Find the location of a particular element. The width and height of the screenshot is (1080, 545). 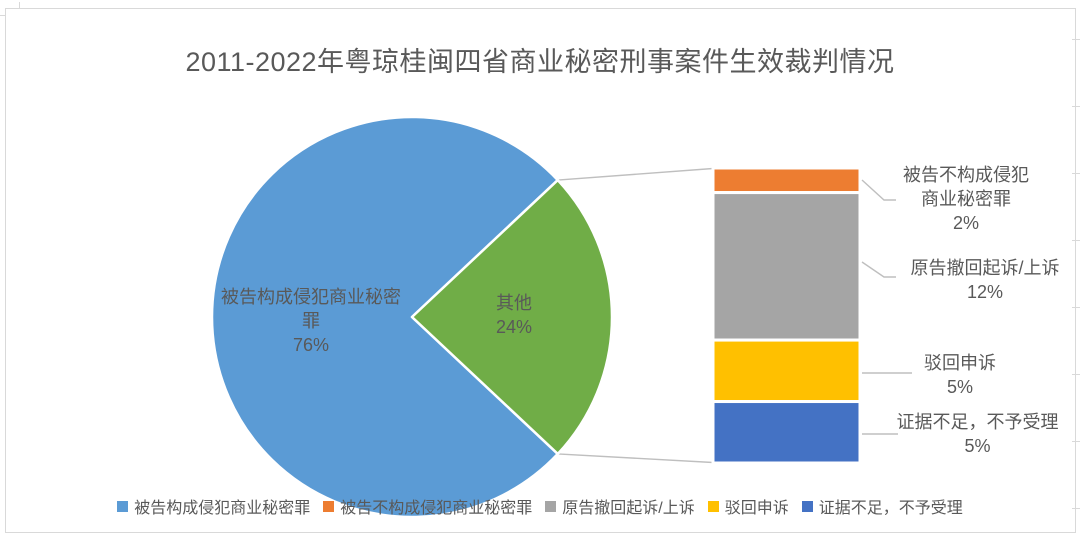

legend-item-not-guilty: 被告不构成侵犯商业秘密罪 is located at coordinates (427, 506).